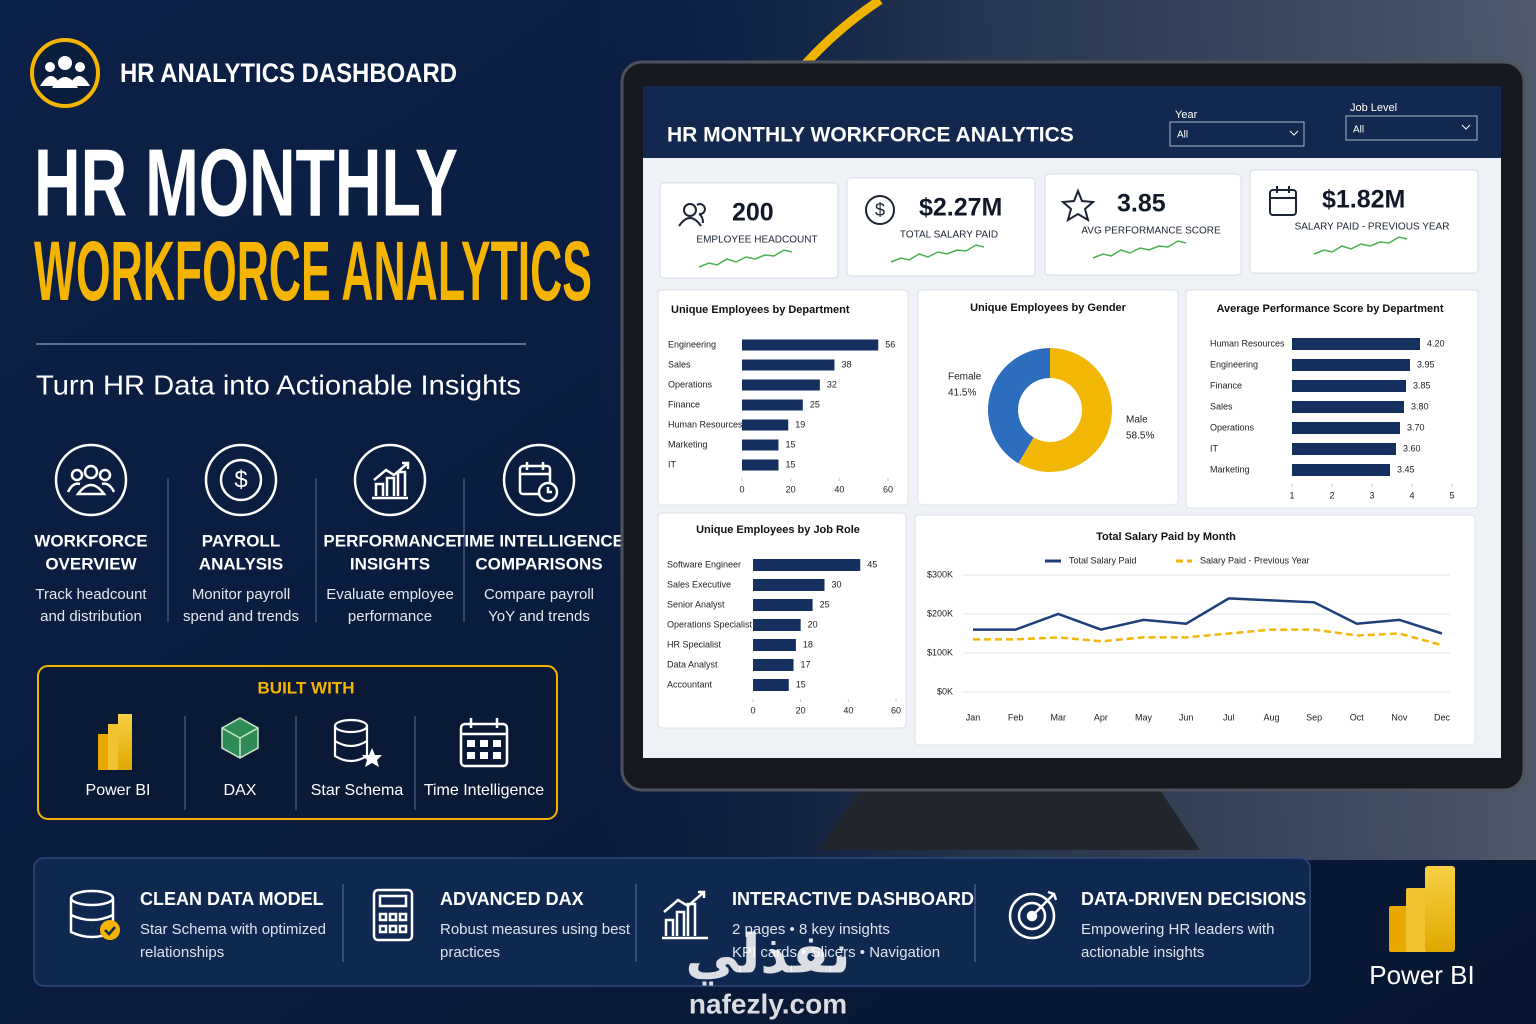 This screenshot has width=1536, height=1024. What do you see at coordinates (753, 213) in the screenshot?
I see `kpi-value: 200` at bounding box center [753, 213].